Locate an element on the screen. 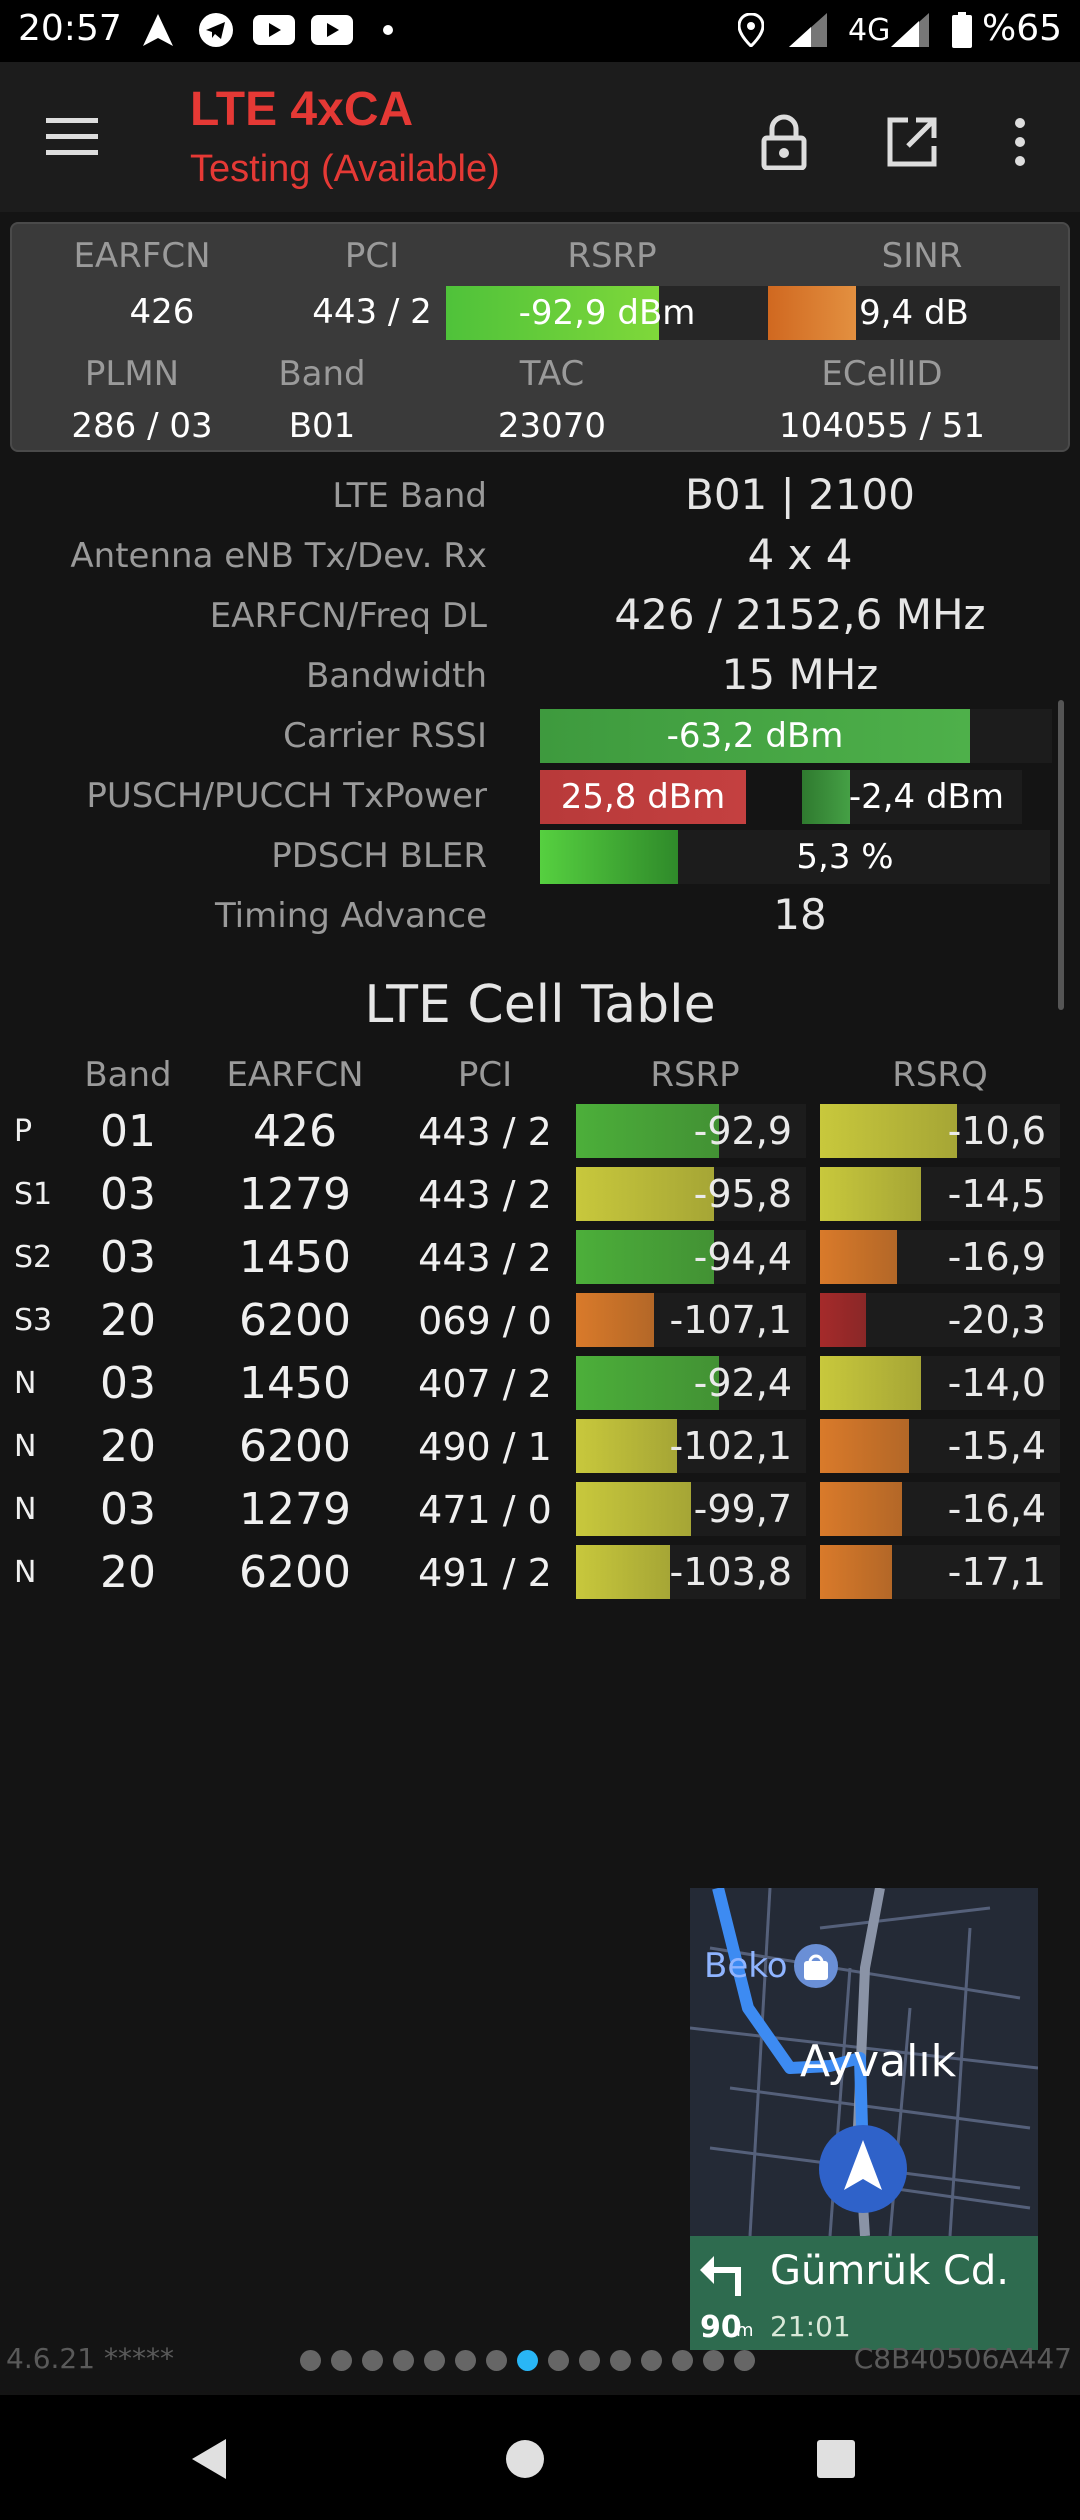  back-icon is located at coordinates (210, 2459).